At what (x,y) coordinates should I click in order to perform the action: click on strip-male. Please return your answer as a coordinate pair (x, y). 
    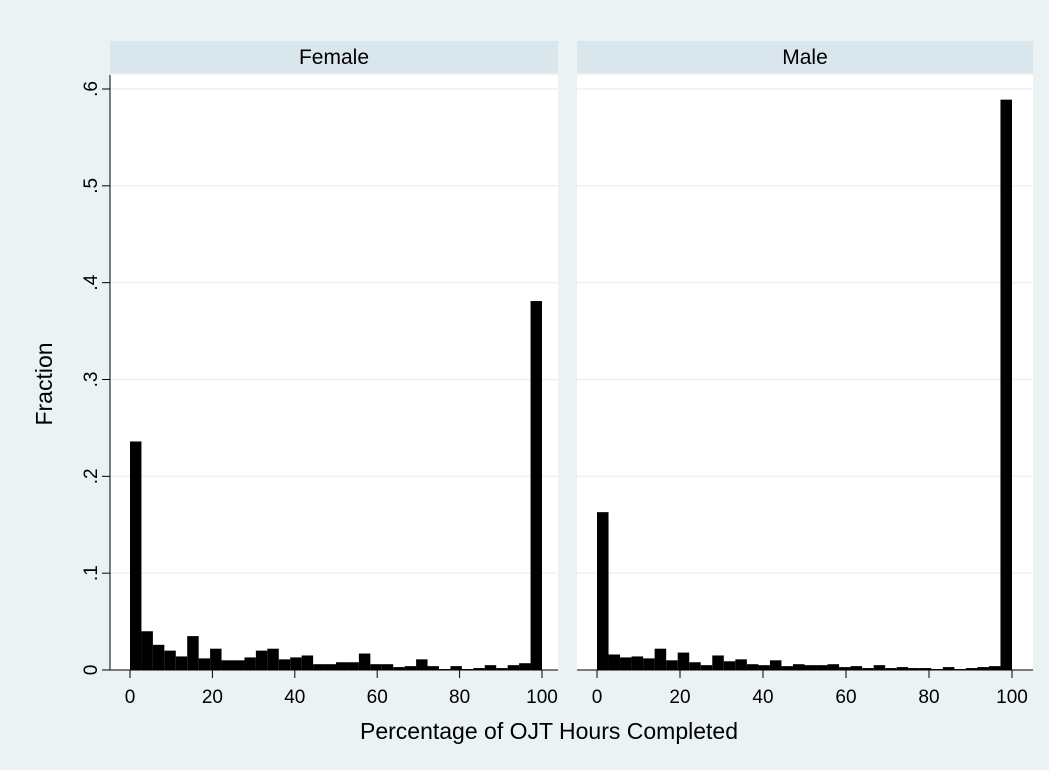
    Looking at the image, I should click on (805, 57).